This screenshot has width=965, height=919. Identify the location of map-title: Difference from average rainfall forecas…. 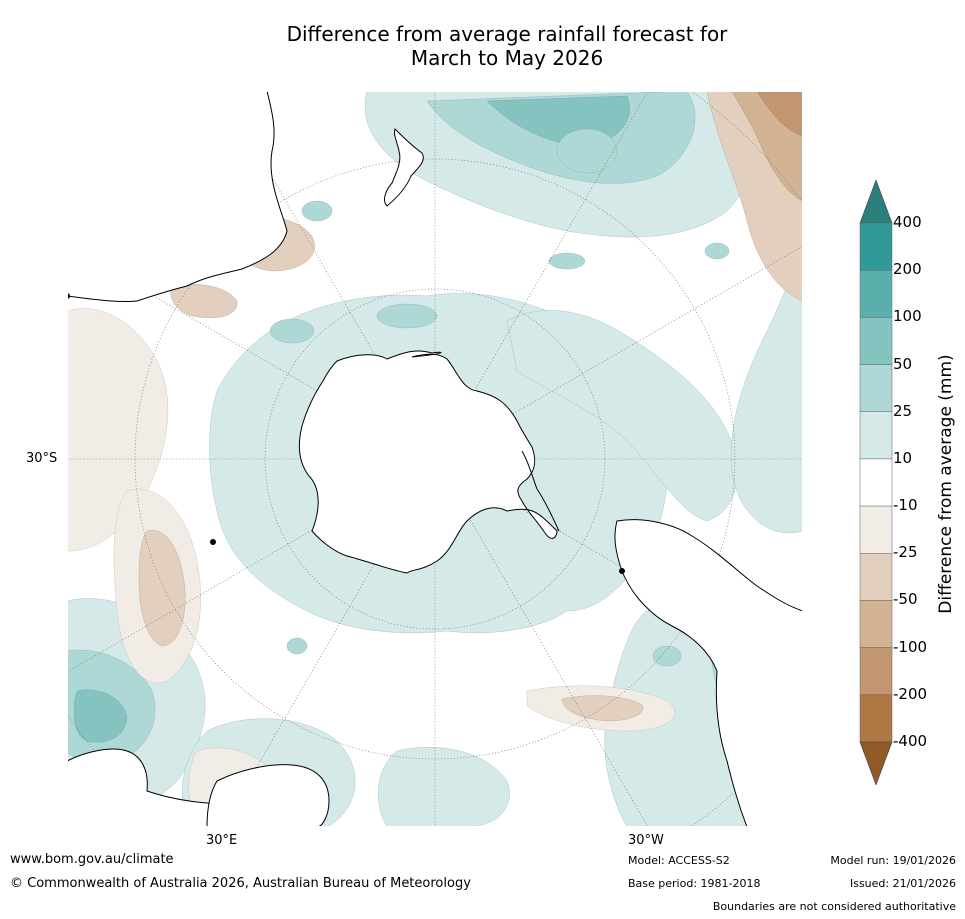
(482, 46).